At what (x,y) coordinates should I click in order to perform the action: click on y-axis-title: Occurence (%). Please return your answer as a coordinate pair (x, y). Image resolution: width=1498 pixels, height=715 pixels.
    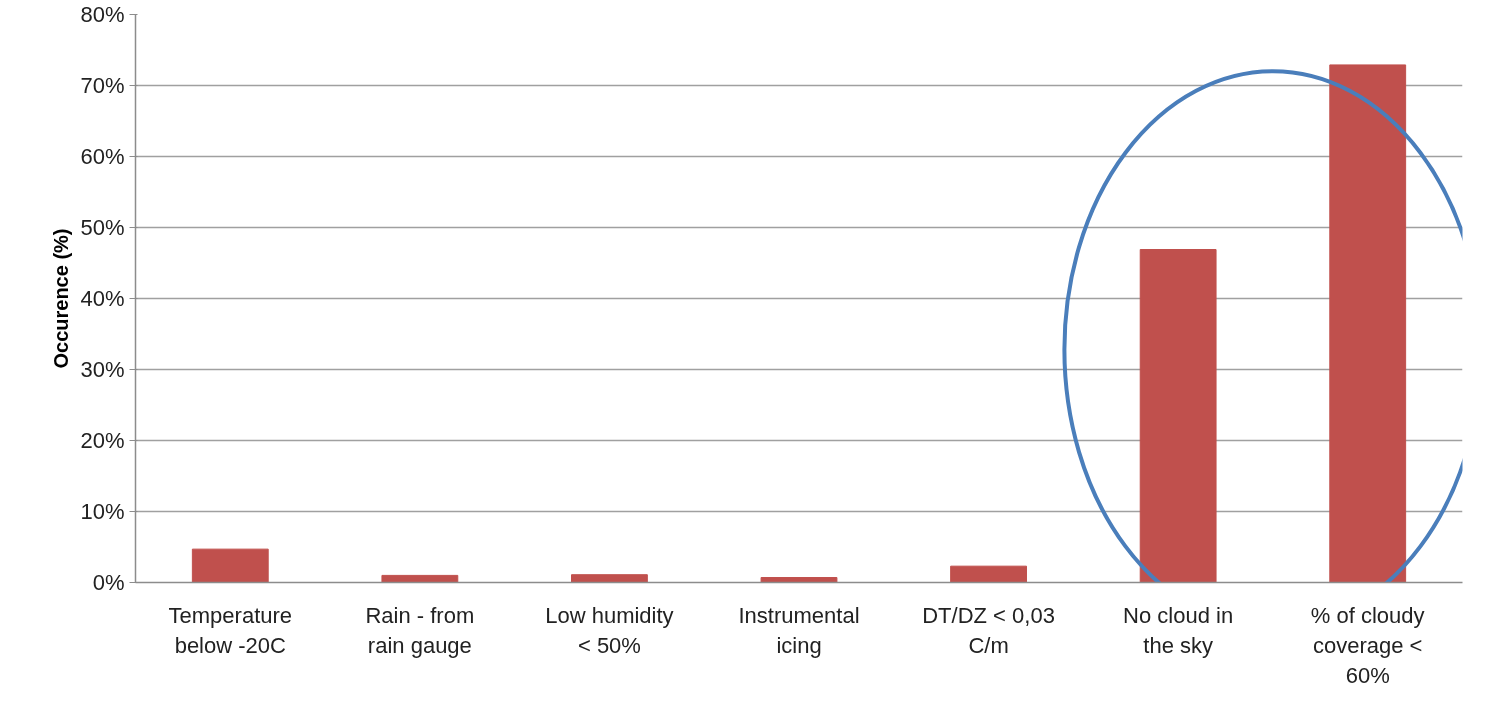
    Looking at the image, I should click on (61, 298).